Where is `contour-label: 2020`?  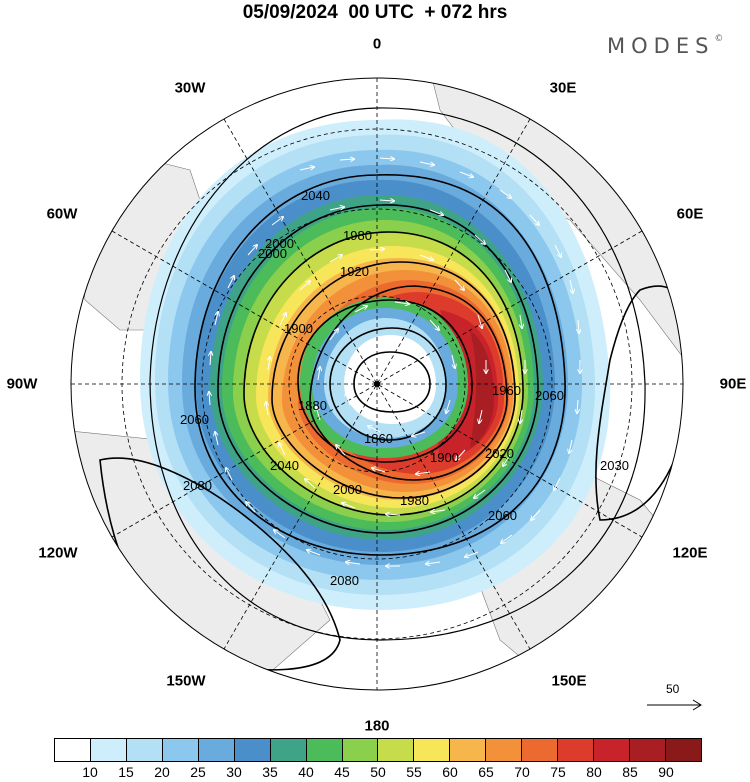 contour-label: 2020 is located at coordinates (499, 453).